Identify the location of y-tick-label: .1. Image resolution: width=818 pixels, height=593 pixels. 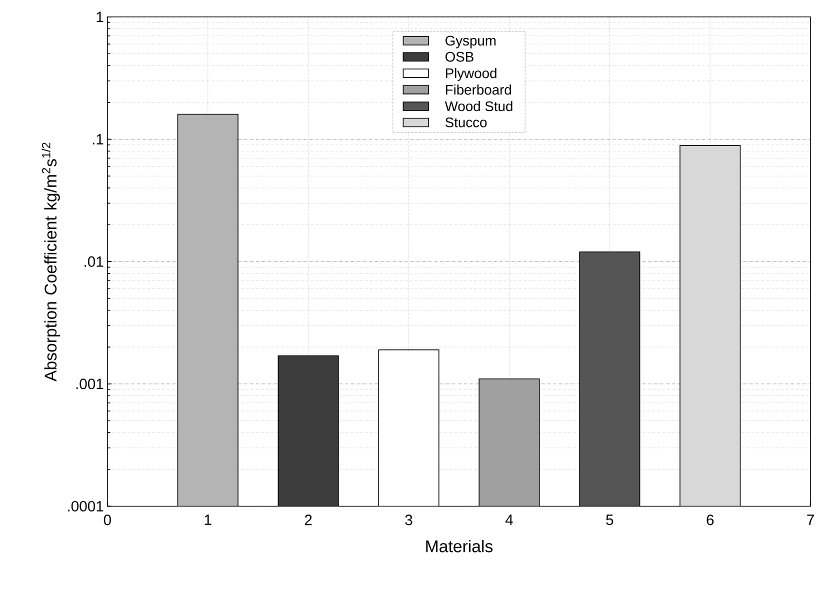
(98, 139).